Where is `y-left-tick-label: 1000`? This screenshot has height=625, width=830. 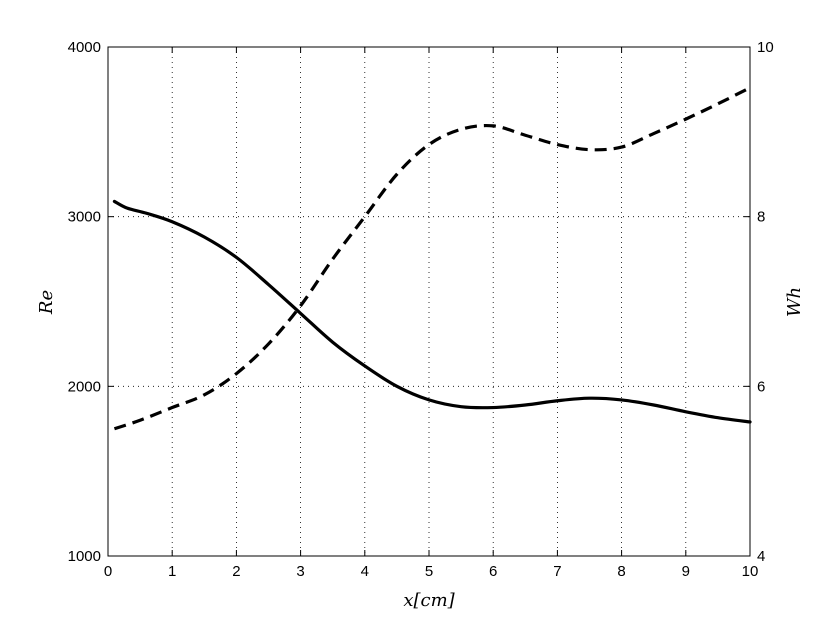 y-left-tick-label: 1000 is located at coordinates (84, 556).